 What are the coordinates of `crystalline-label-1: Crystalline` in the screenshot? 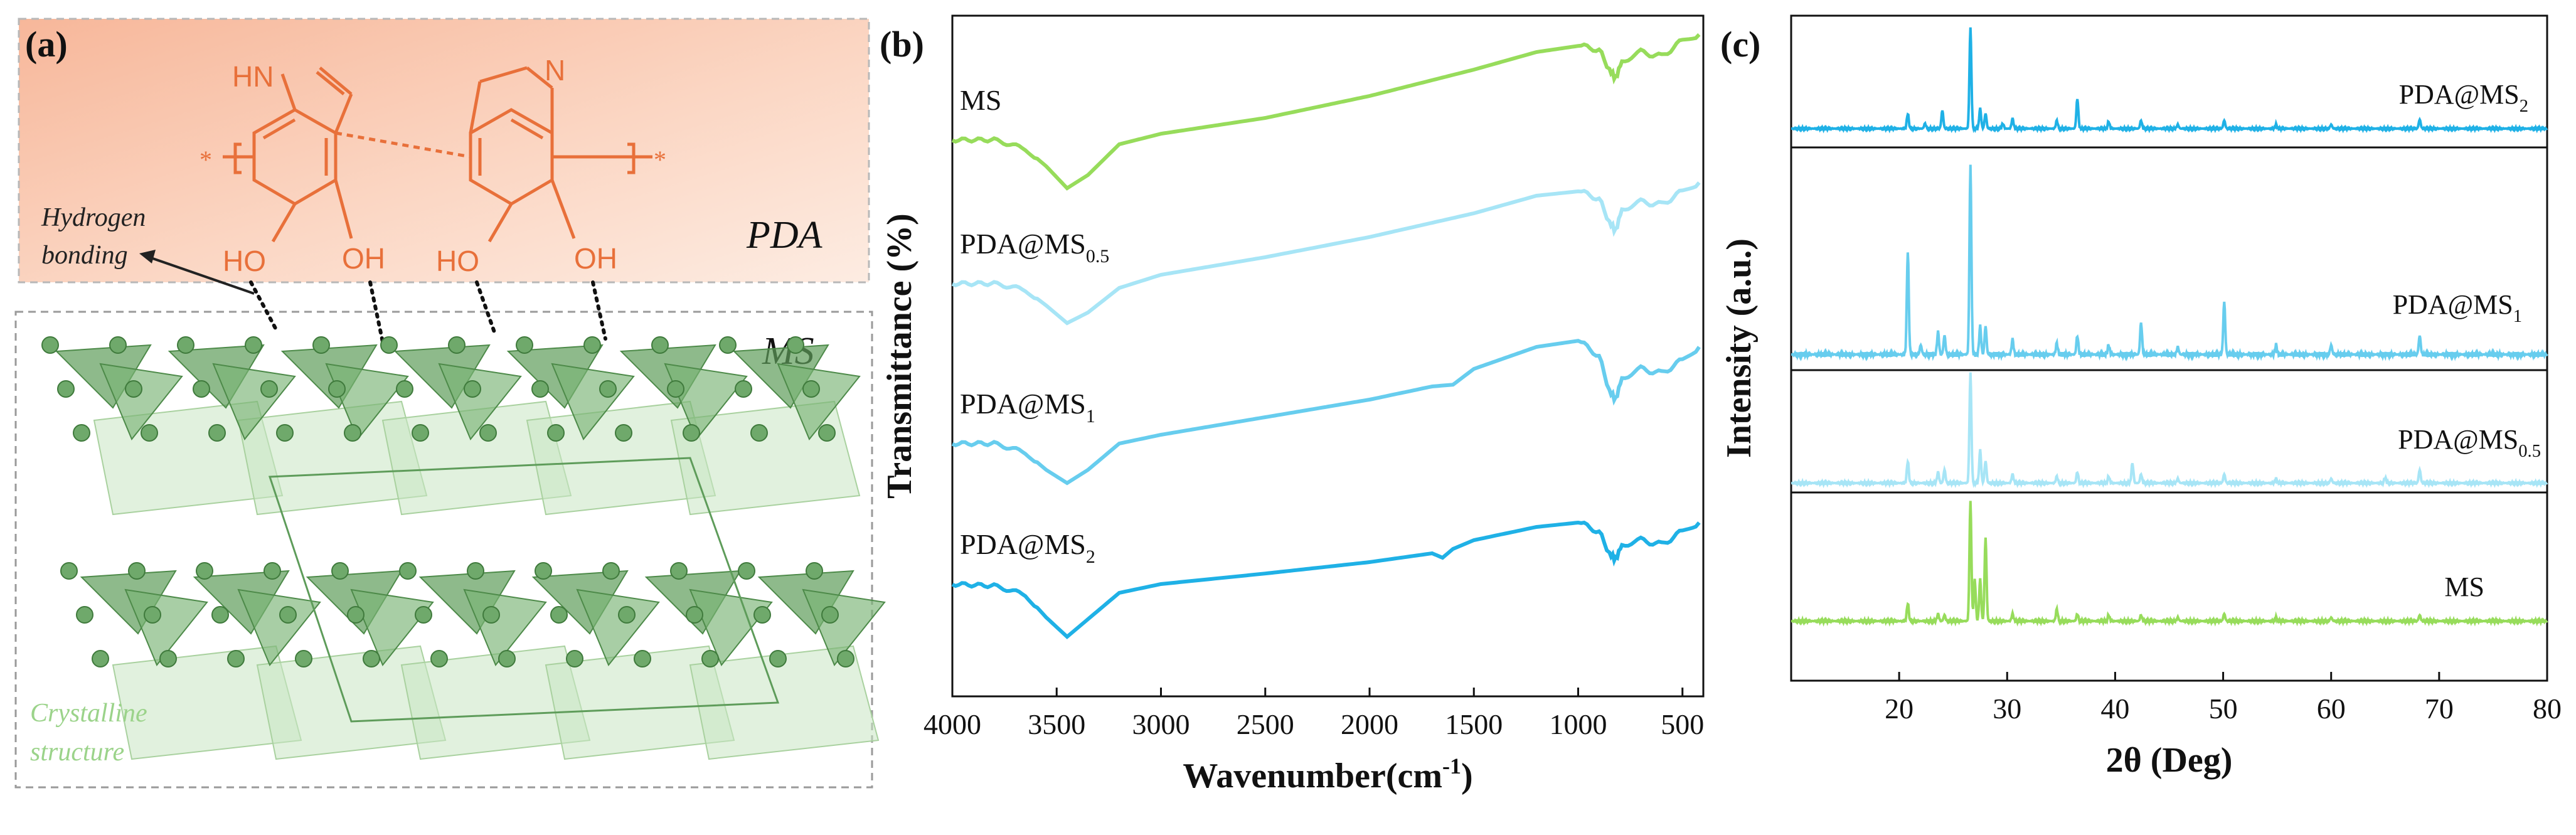 It's located at (89, 713).